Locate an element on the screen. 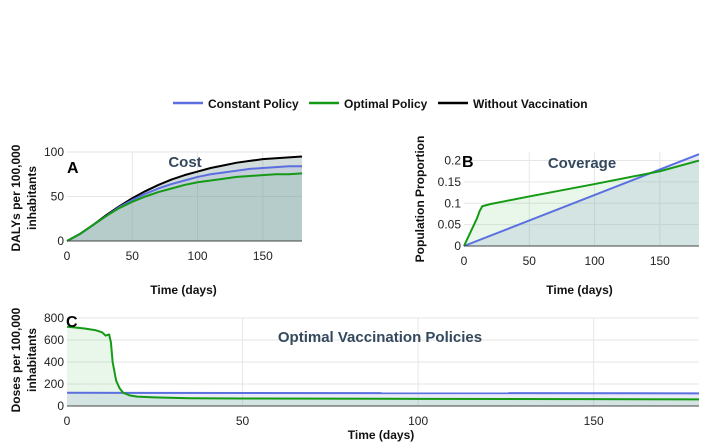  legend-label-1: Optimal Policy is located at coordinates (386, 104).